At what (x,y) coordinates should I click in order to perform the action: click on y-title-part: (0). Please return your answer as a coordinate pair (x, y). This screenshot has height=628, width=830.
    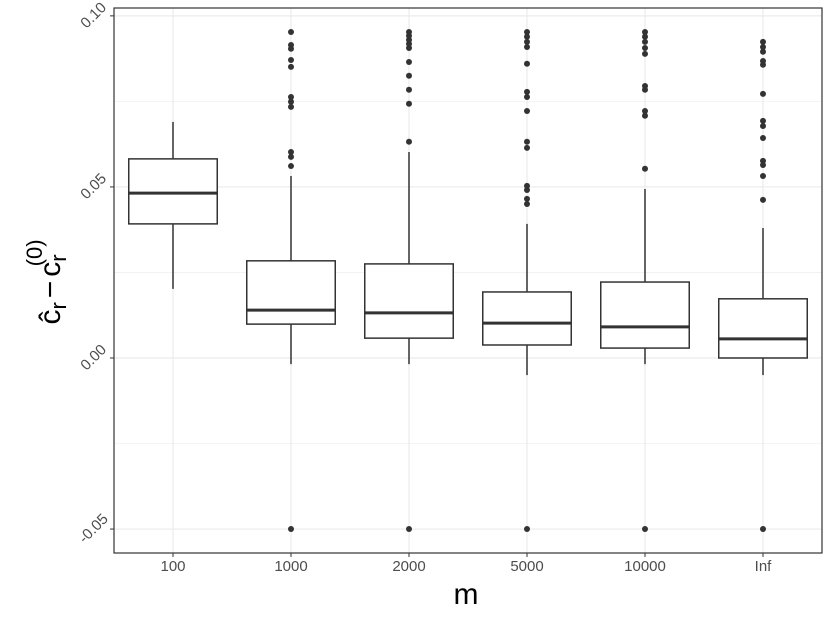
    Looking at the image, I should click on (34, 252).